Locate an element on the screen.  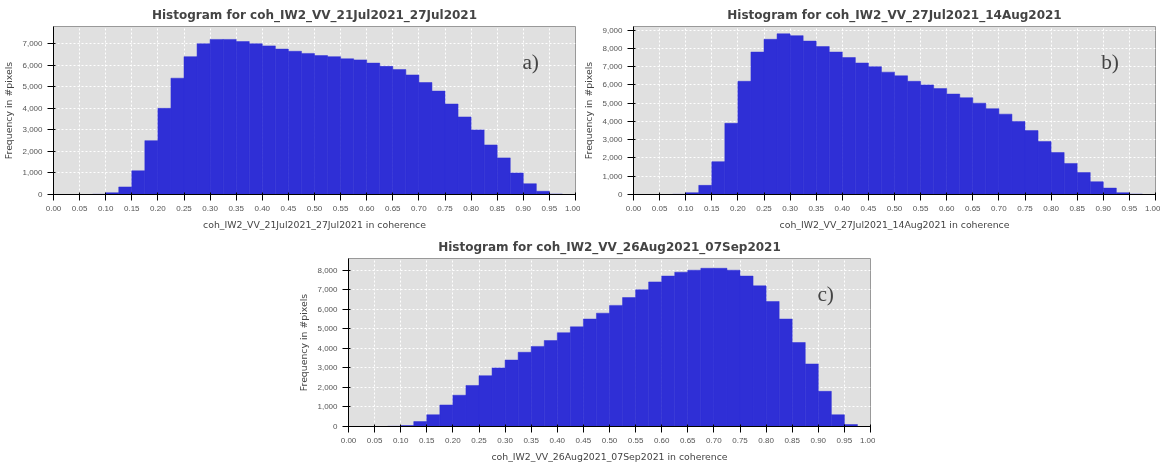
x-axis-title: coh_IW2_VV_21Jul2021_27Jul2021 in coherence is located at coordinates (315, 224).